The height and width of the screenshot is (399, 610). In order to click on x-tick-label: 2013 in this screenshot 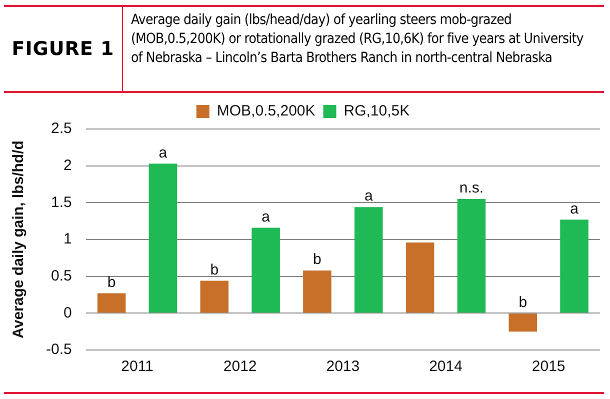, I will do `click(343, 367)`.